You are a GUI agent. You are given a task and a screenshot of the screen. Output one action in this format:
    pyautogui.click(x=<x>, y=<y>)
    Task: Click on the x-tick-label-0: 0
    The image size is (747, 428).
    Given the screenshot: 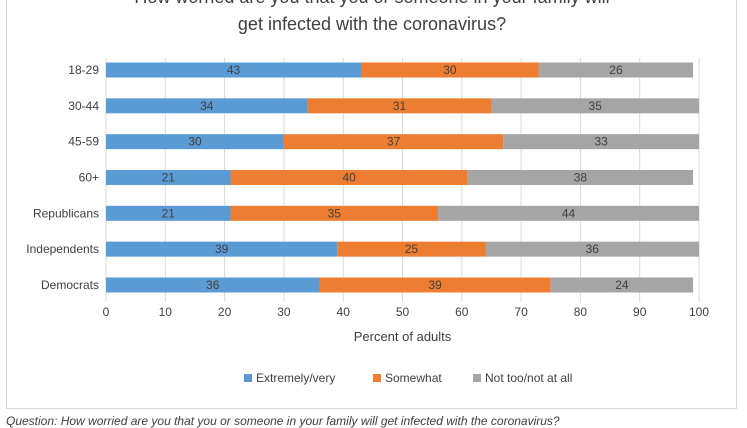 What is the action you would take?
    pyautogui.click(x=106, y=312)
    